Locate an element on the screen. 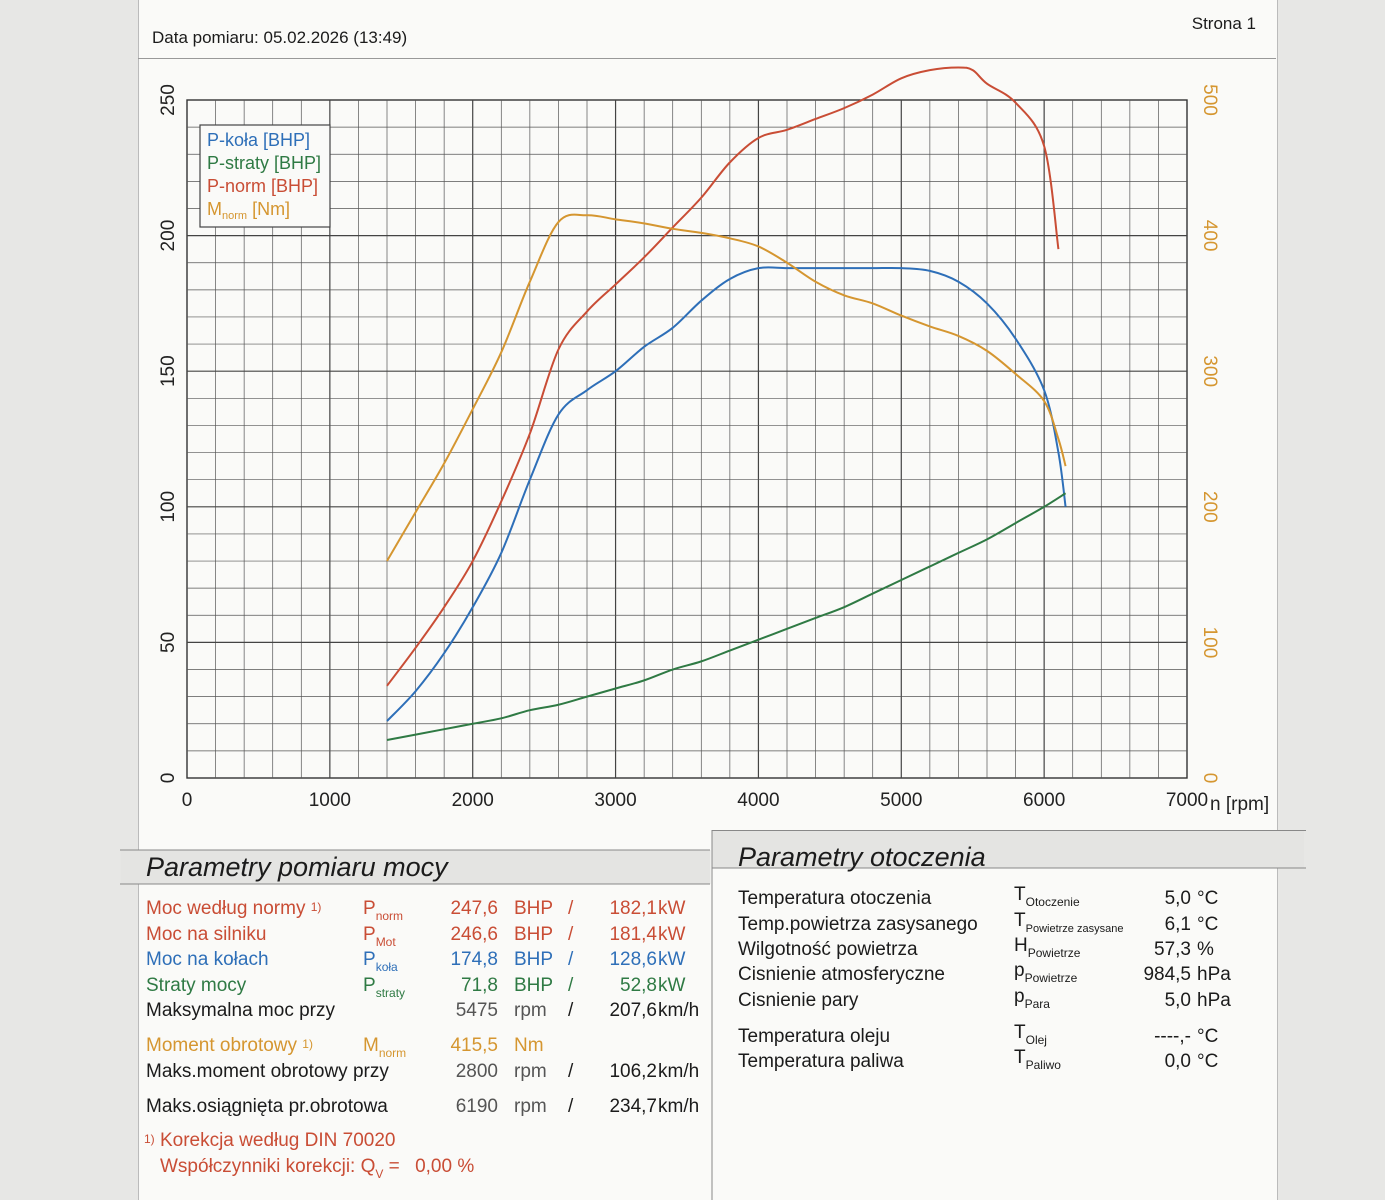 The width and height of the screenshot is (1385, 1200). left-title-band is located at coordinates (415, 867).